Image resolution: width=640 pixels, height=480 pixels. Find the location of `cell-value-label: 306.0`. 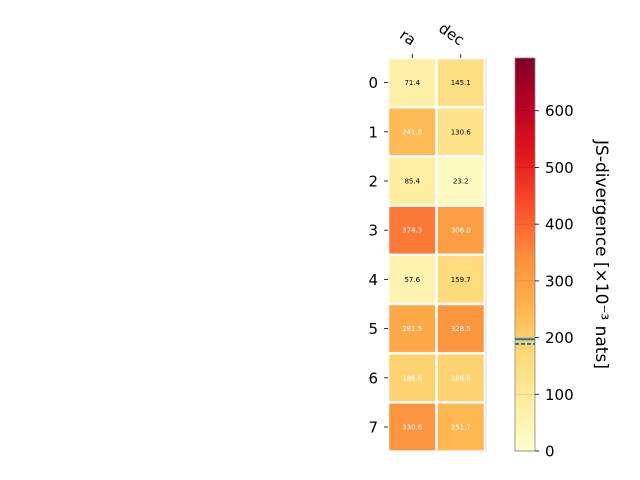

cell-value-label: 306.0 is located at coordinates (461, 231).